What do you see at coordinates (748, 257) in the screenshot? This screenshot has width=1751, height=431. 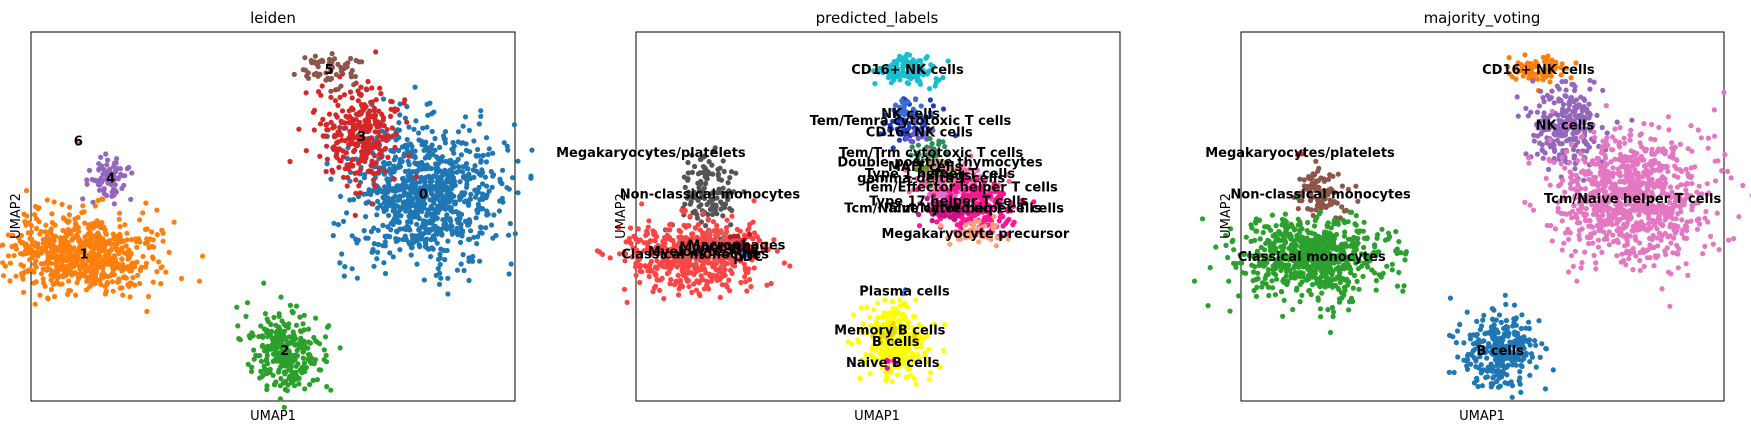 I see `cluster-label-pdc: pDC` at bounding box center [748, 257].